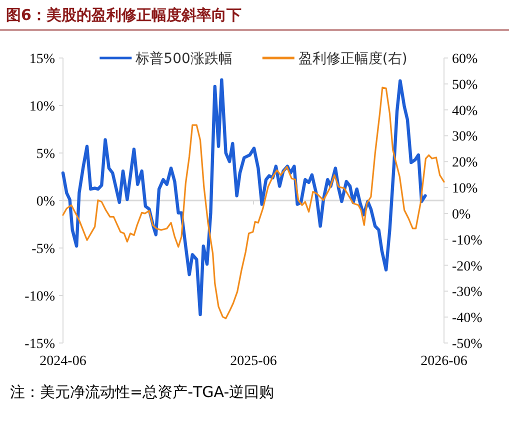 This screenshot has width=509, height=444. I want to click on y2-tick-label: -40%, so click(467, 318).